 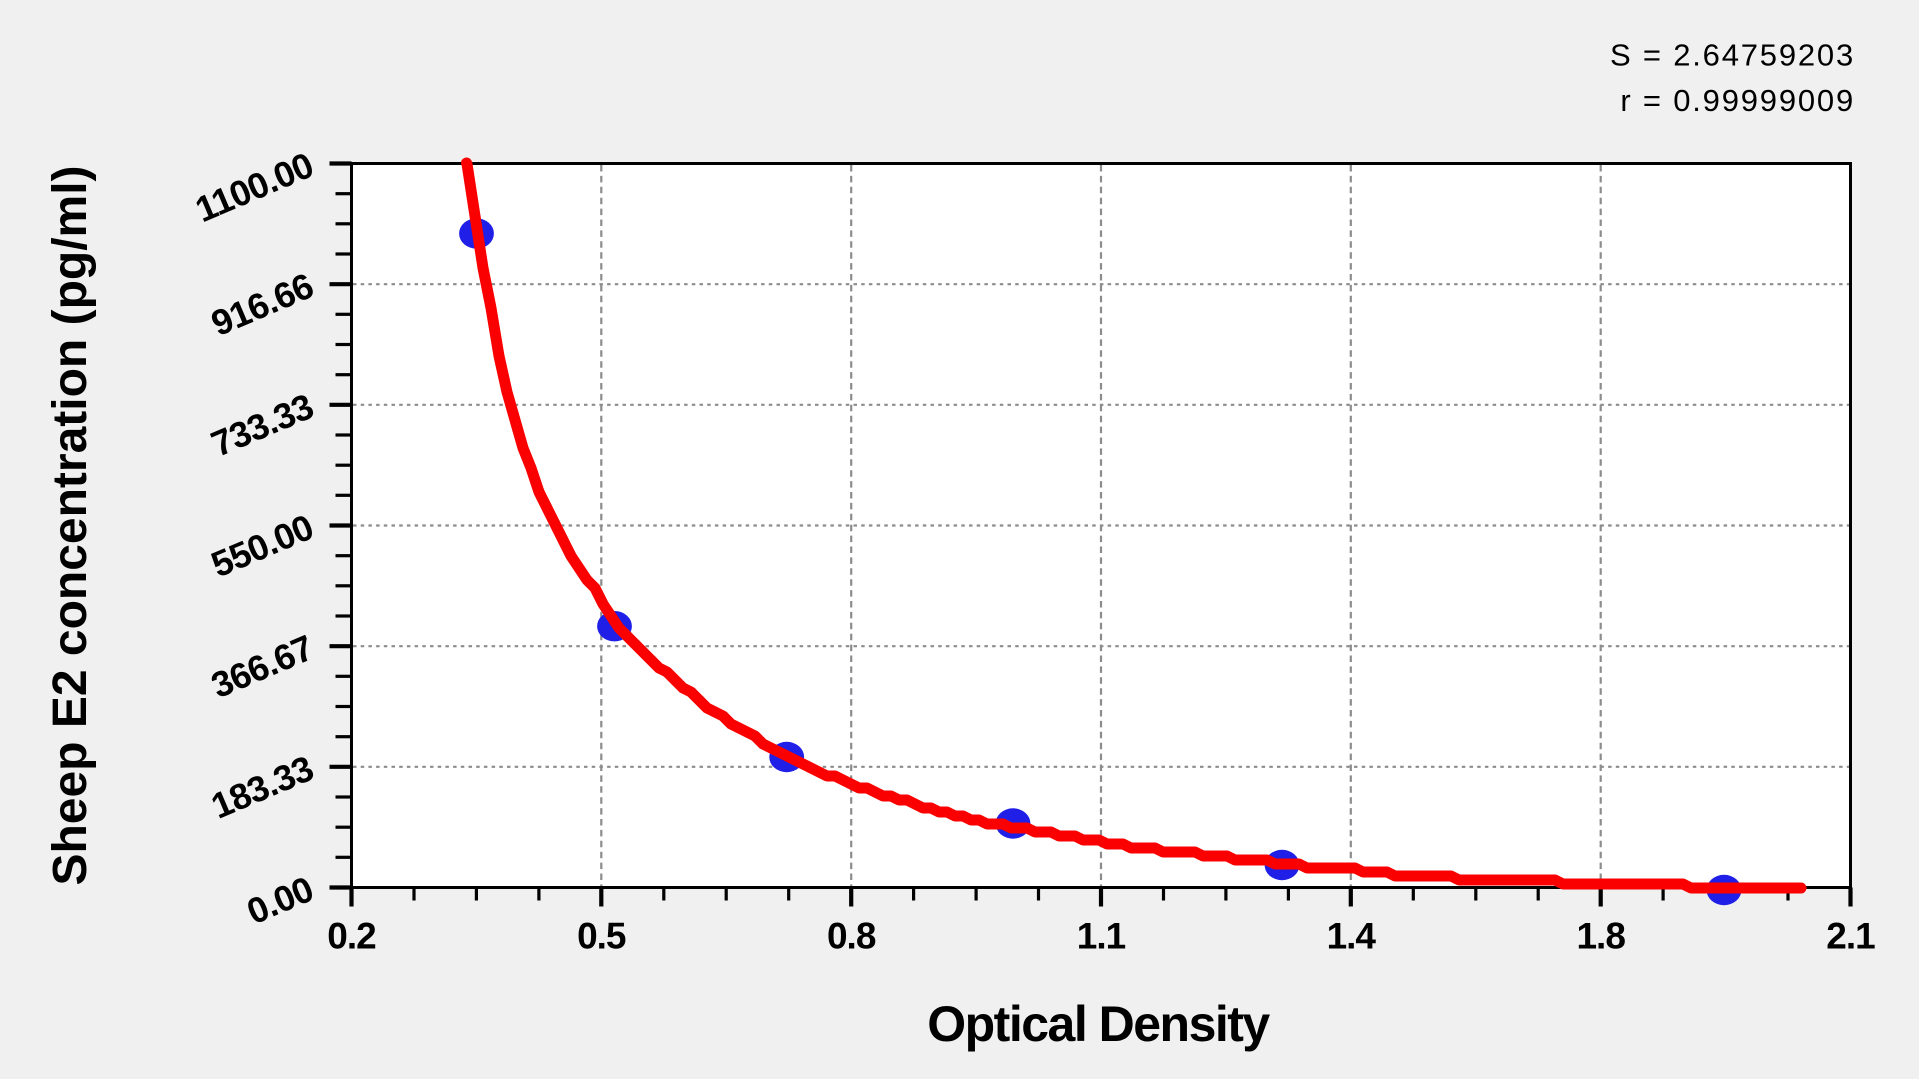 I want to click on svg-text: Sheep E2 concentration (pg/ml), so click(x=70, y=525).